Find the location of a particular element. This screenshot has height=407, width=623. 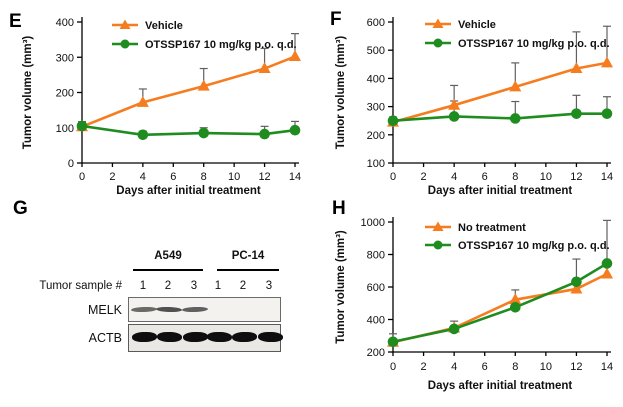

error-bars is located at coordinates (591, 250).